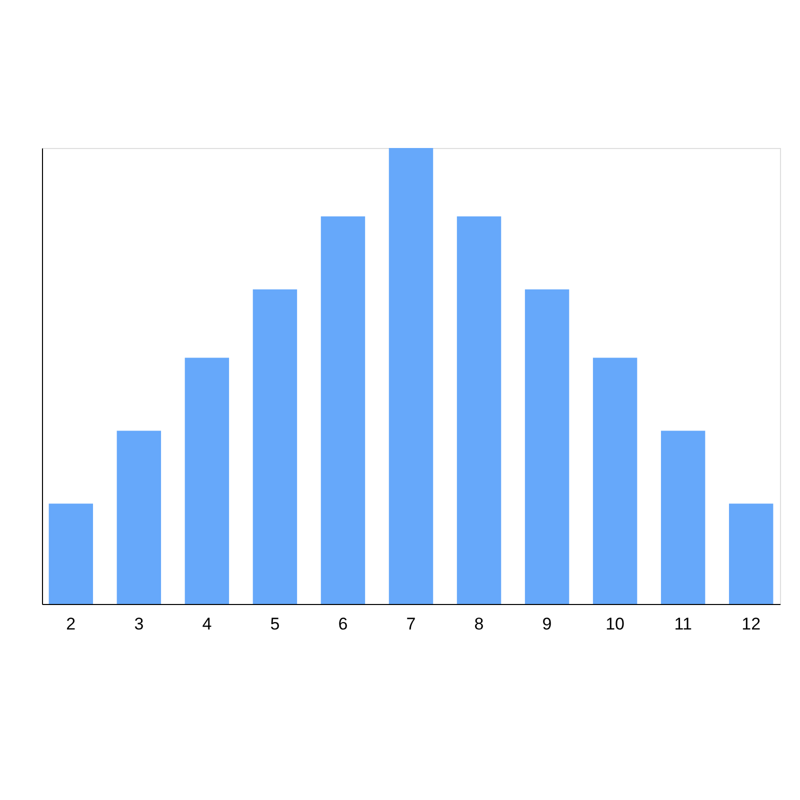  Describe the element at coordinates (139, 624) in the screenshot. I see `x-tick-label: 3` at that location.